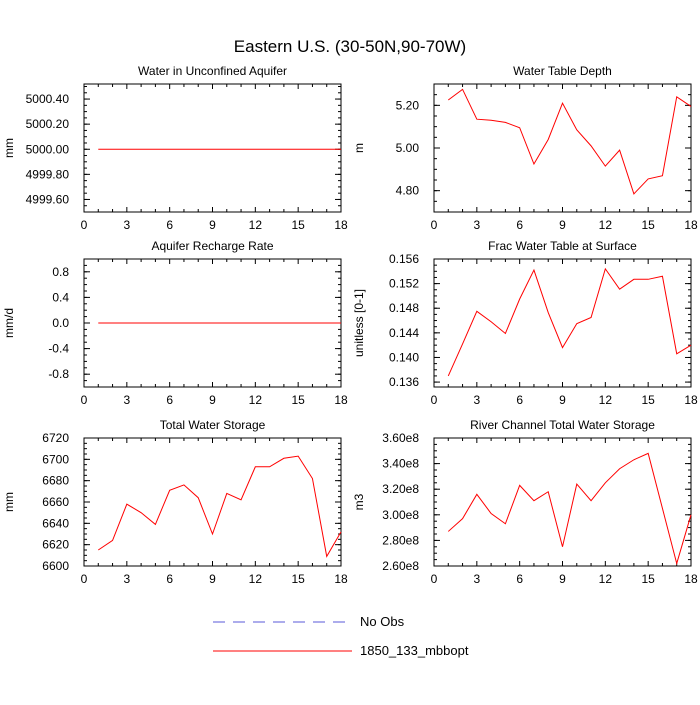  What do you see at coordinates (404, 259) in the screenshot?
I see `y-tick-label: 0.156` at bounding box center [404, 259].